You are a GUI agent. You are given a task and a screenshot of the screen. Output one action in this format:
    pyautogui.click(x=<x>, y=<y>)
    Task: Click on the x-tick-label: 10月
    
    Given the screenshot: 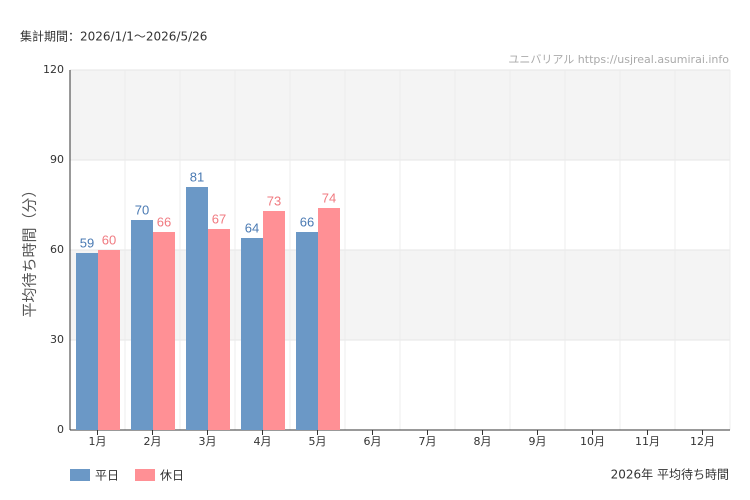 What is the action you would take?
    pyautogui.click(x=592, y=441)
    